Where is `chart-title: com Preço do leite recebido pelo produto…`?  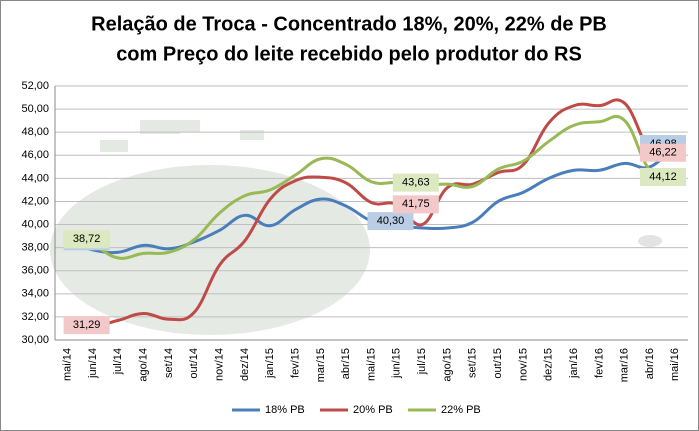 chart-title: com Preço do leite recebido pelo produto… is located at coordinates (349, 54).